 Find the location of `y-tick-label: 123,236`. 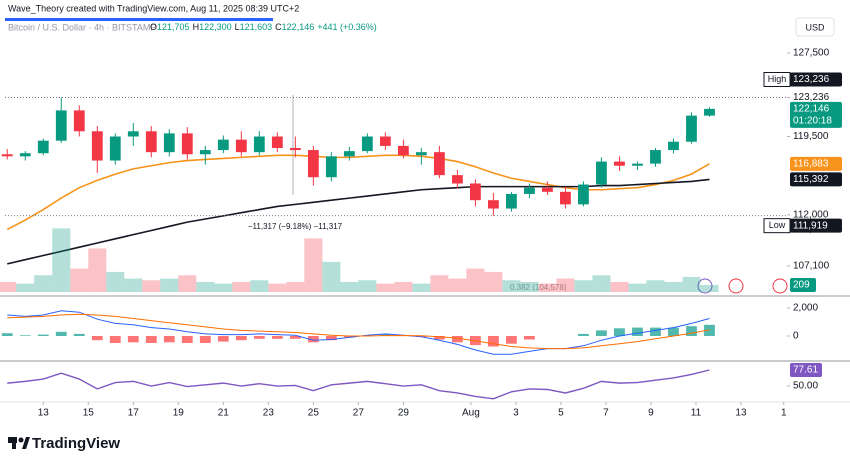

y-tick-label: 123,236 is located at coordinates (811, 97).